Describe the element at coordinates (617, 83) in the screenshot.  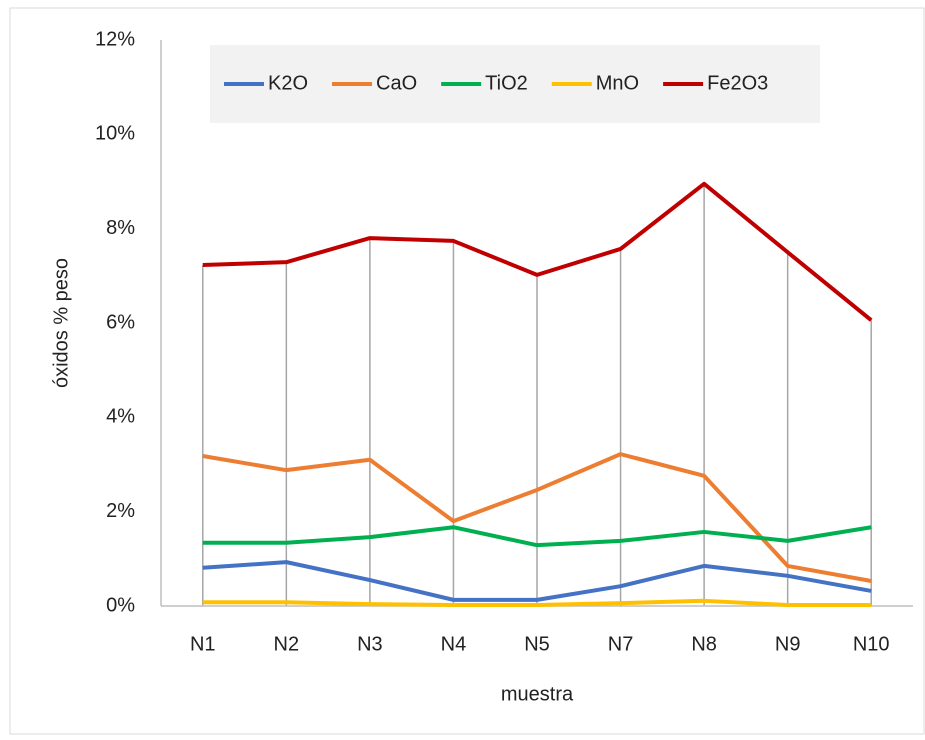
I see `legend-label: MnO` at that location.